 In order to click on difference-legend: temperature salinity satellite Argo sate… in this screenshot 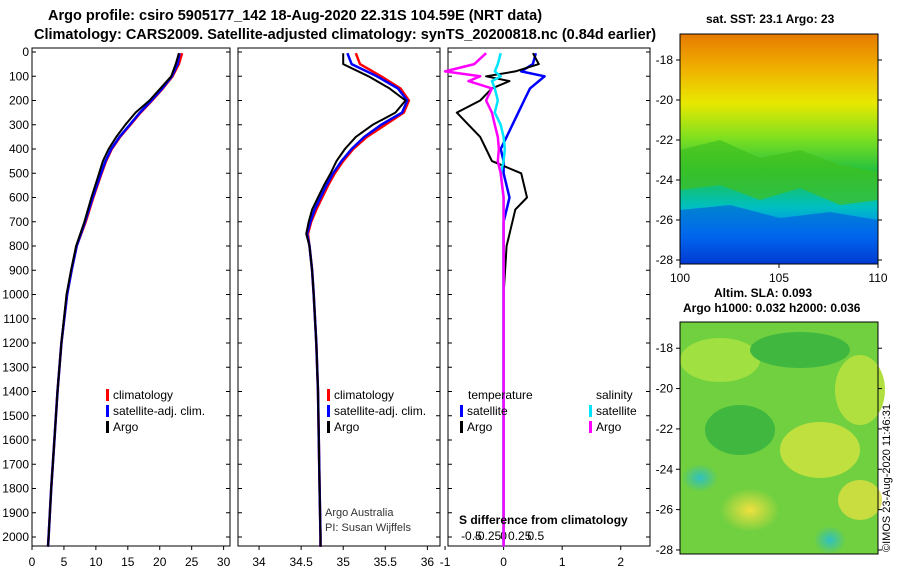, I will do `click(548, 457)`.